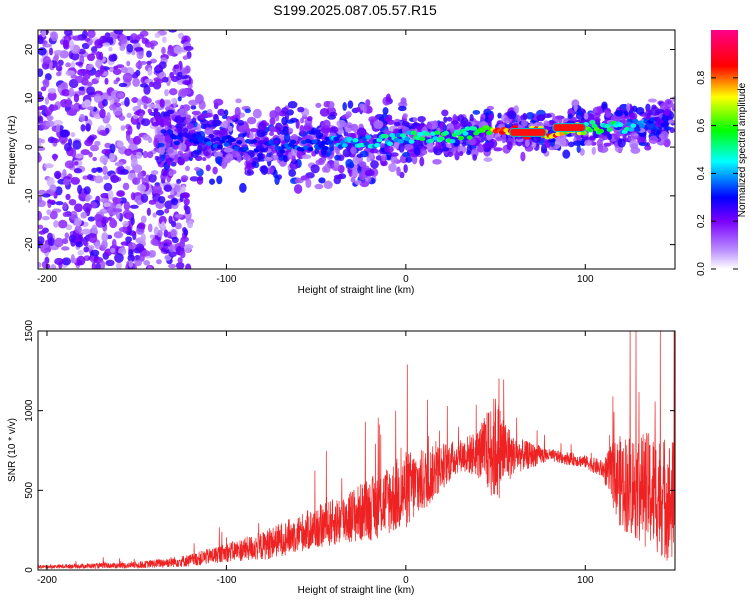 The width and height of the screenshot is (750, 600). Describe the element at coordinates (226, 580) in the screenshot. I see `snr-xtick-label: -100` at that location.